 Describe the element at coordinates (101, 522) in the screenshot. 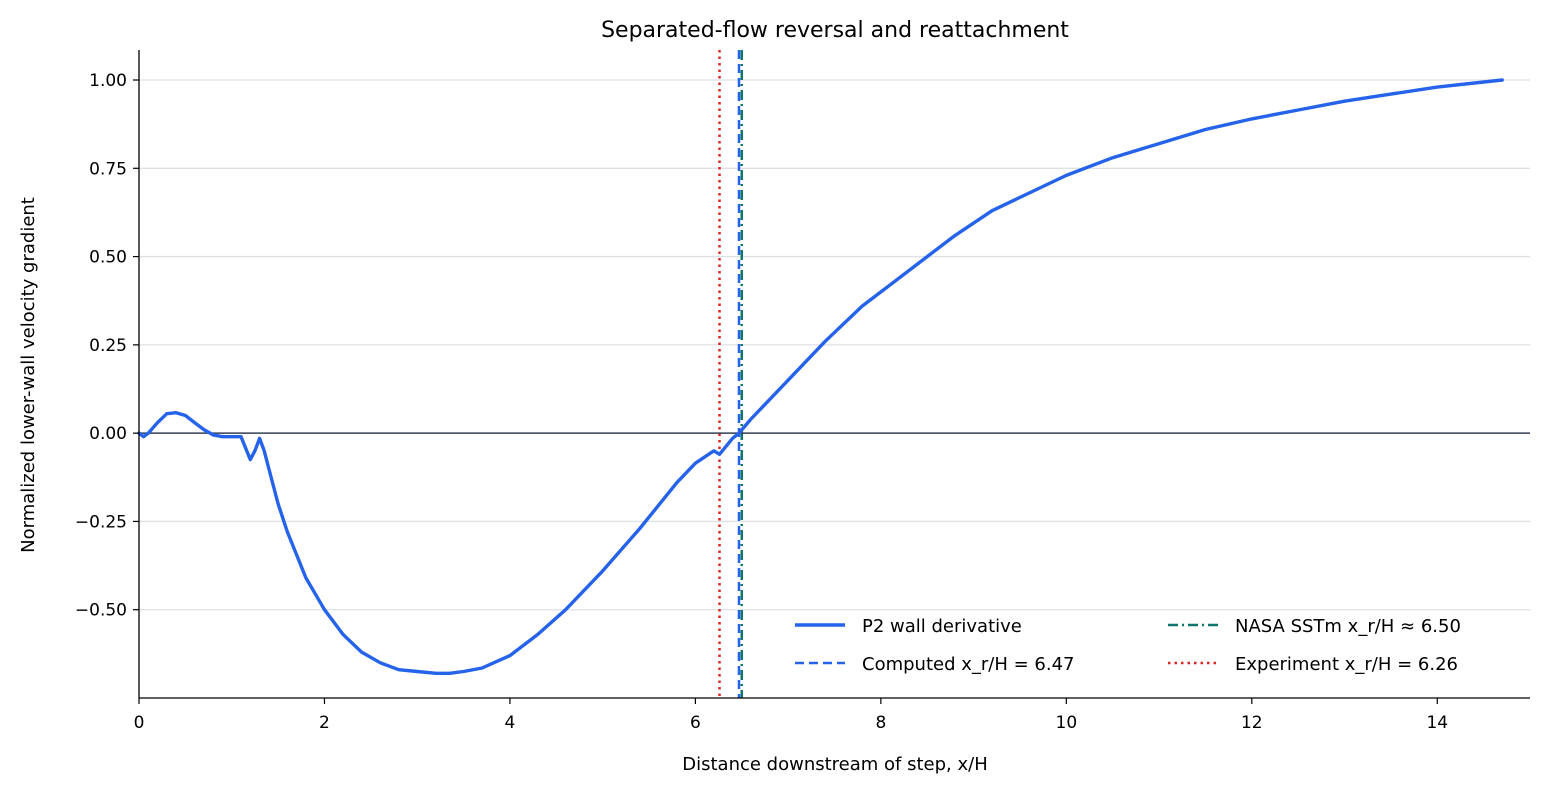

I see `y-tick-label-1: −0.25` at that location.